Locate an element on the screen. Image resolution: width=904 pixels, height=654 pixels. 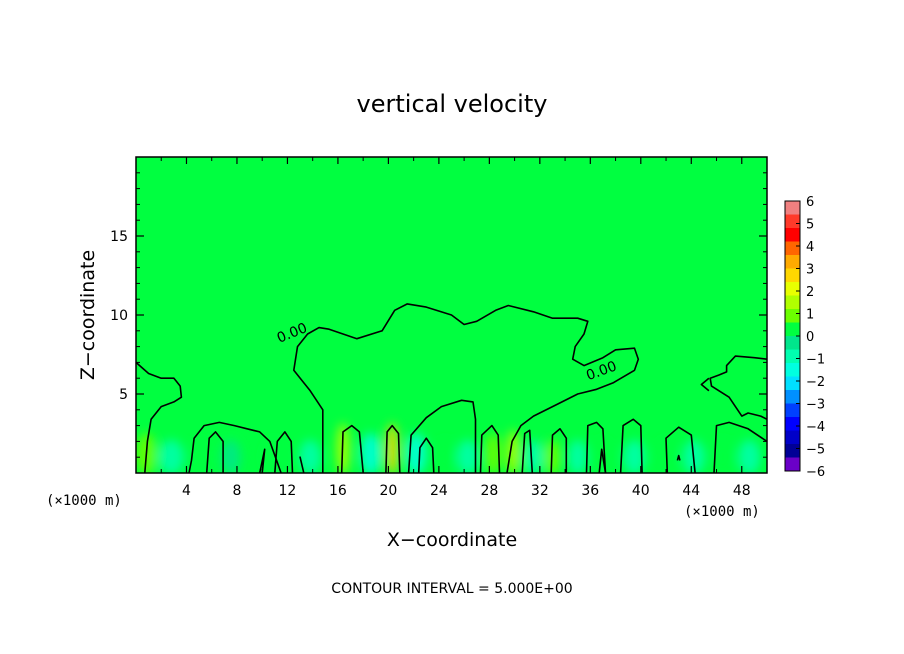
colorbar-label-6: 0 is located at coordinates (810, 337).